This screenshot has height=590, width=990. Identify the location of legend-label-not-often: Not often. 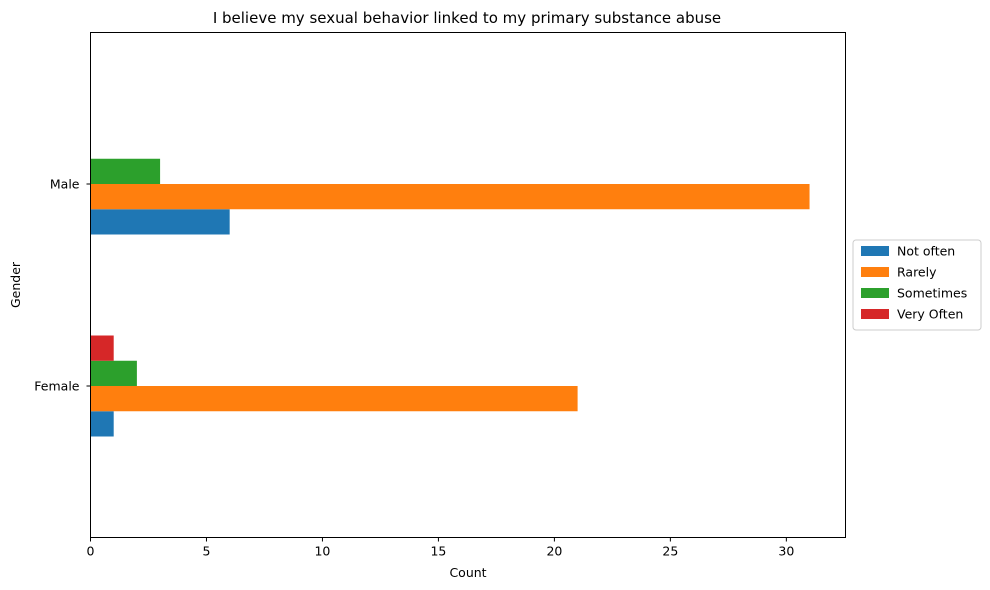
(926, 251).